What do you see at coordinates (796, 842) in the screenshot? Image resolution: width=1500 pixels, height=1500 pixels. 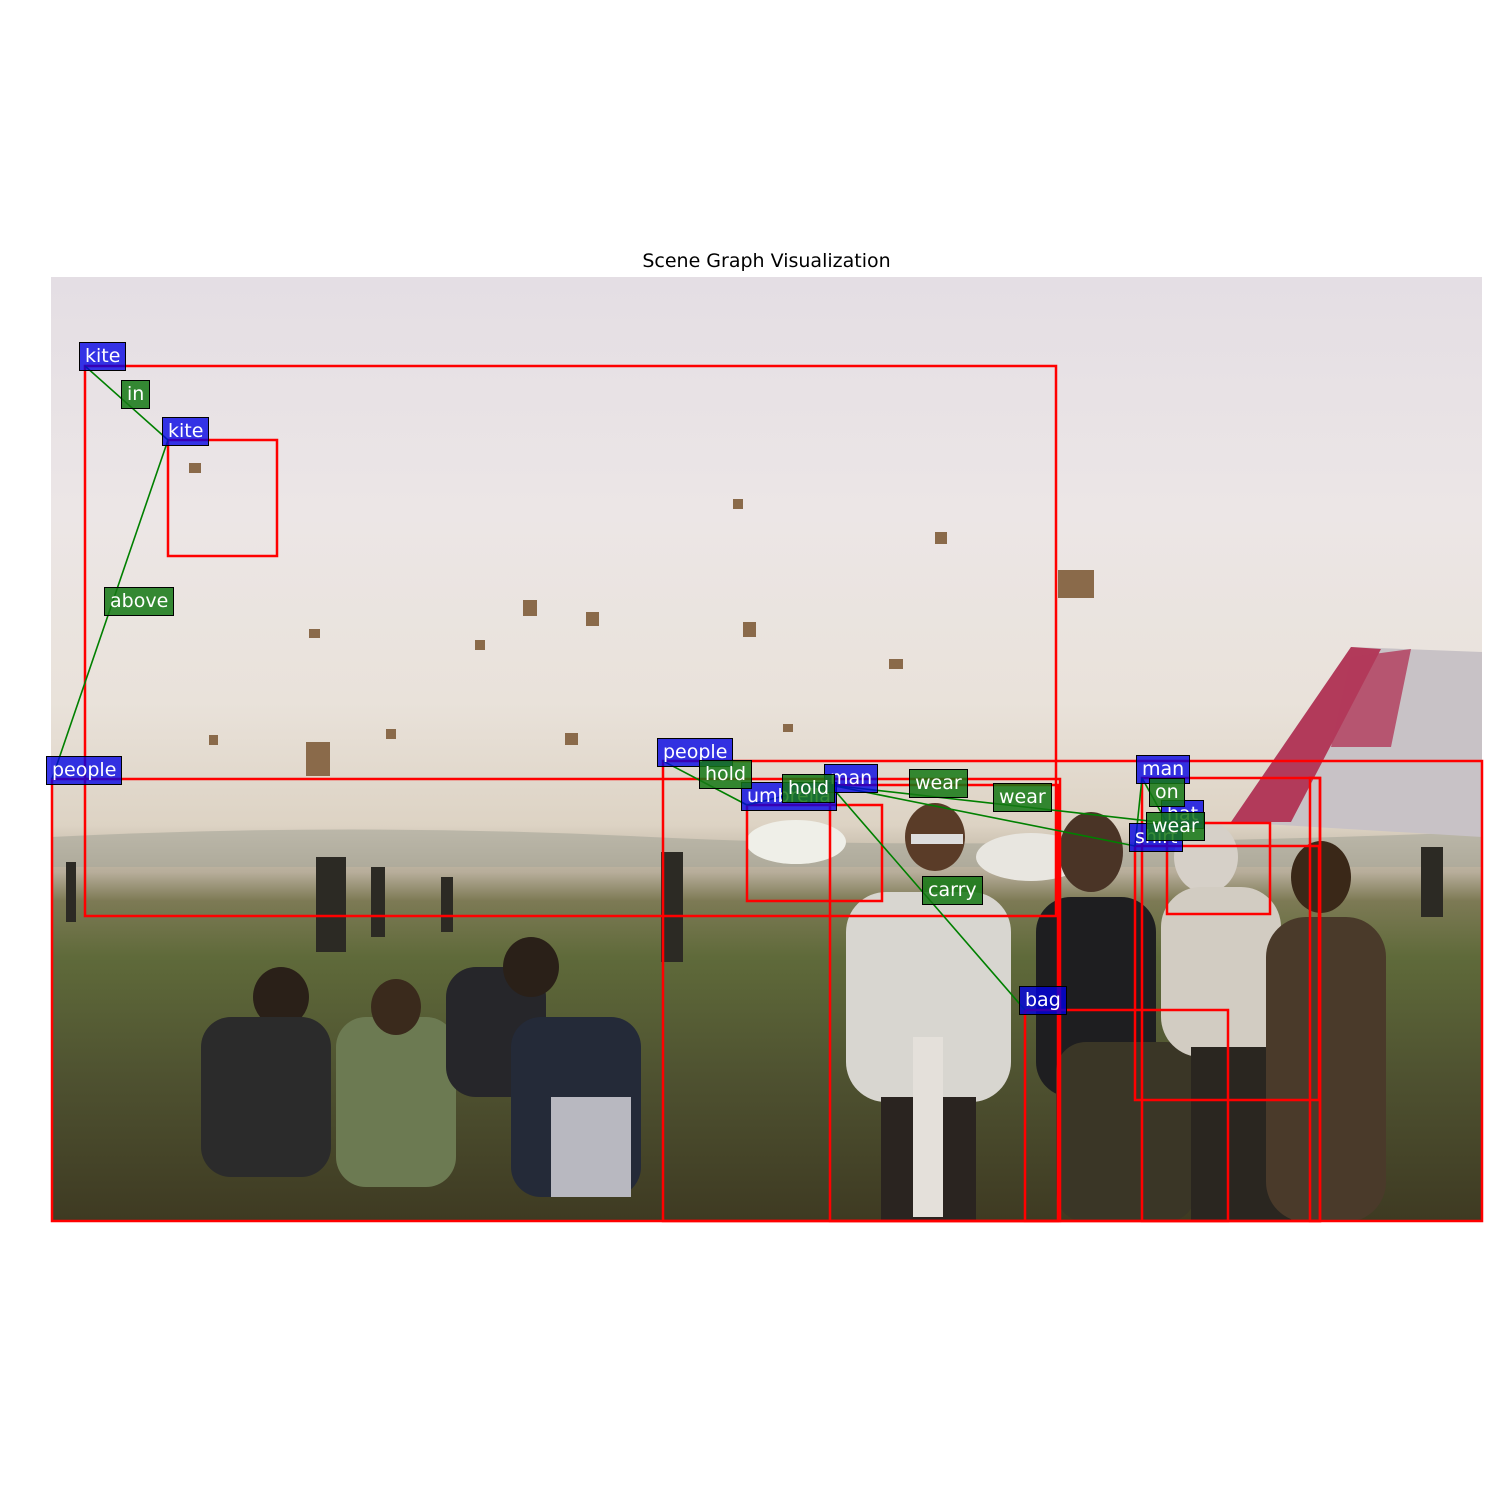 I see `umbrella-shape` at bounding box center [796, 842].